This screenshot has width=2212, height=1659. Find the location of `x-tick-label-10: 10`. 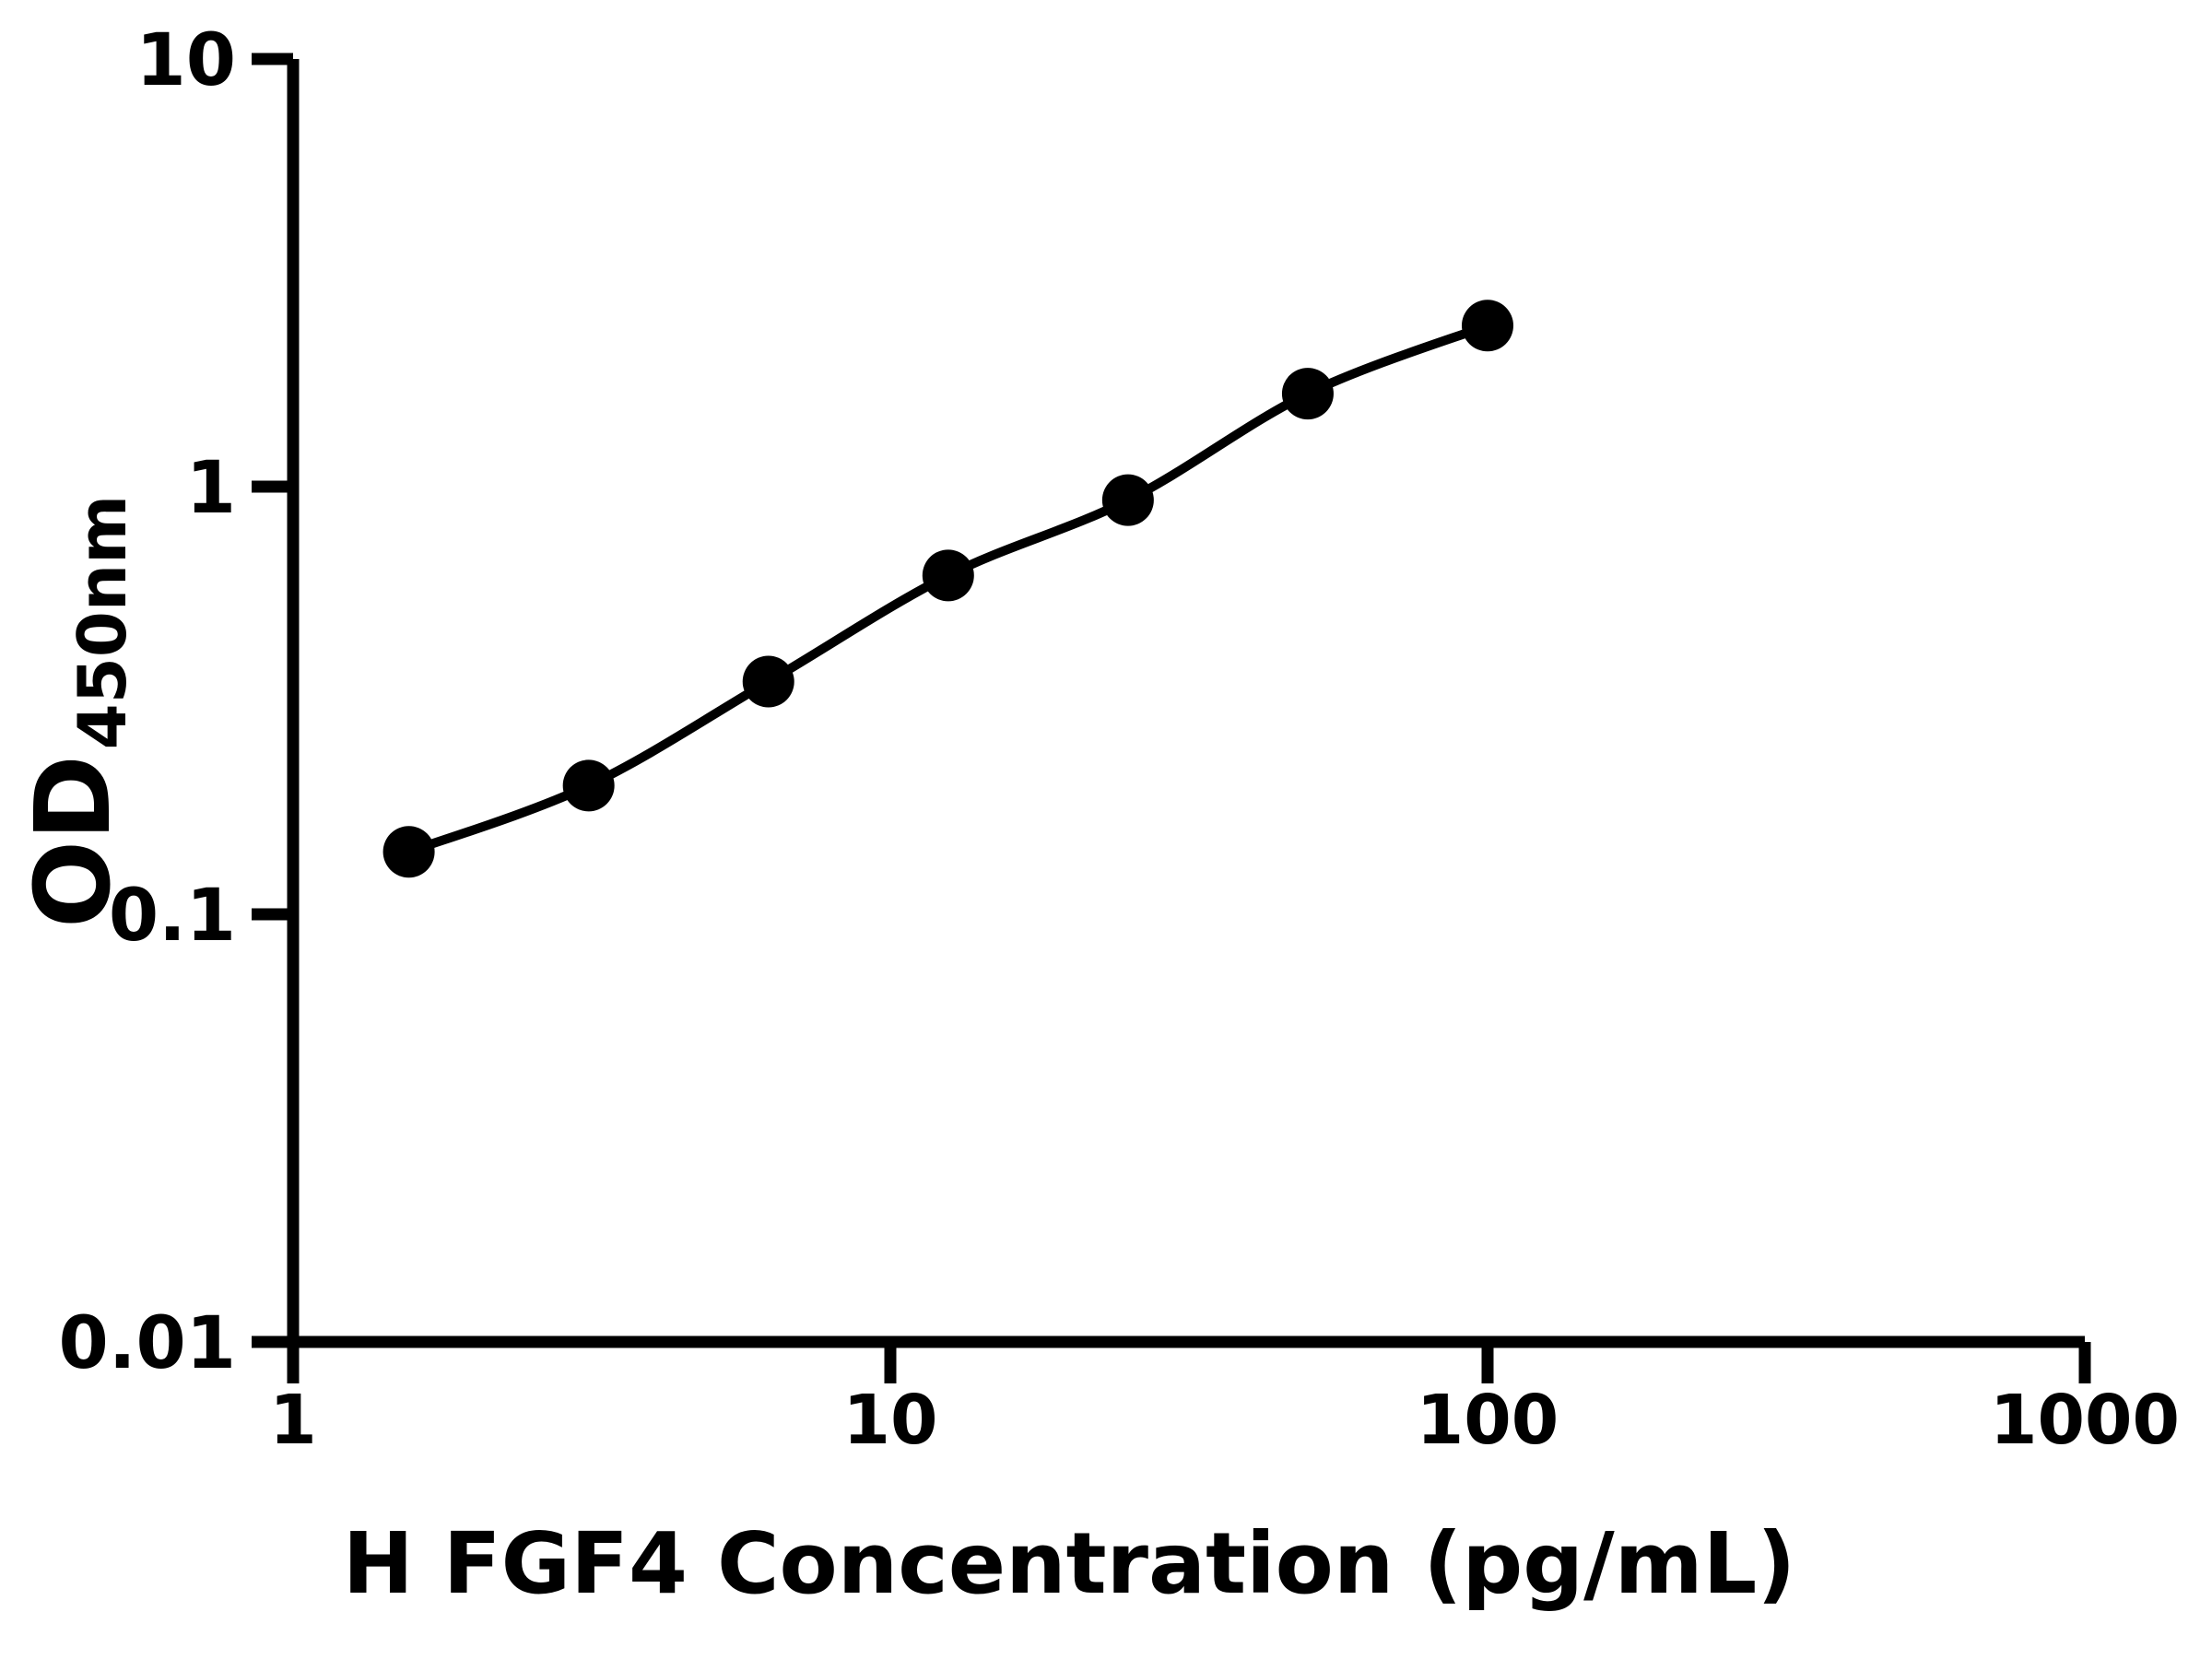

x-tick-label-10: 10 is located at coordinates (890, 1420).